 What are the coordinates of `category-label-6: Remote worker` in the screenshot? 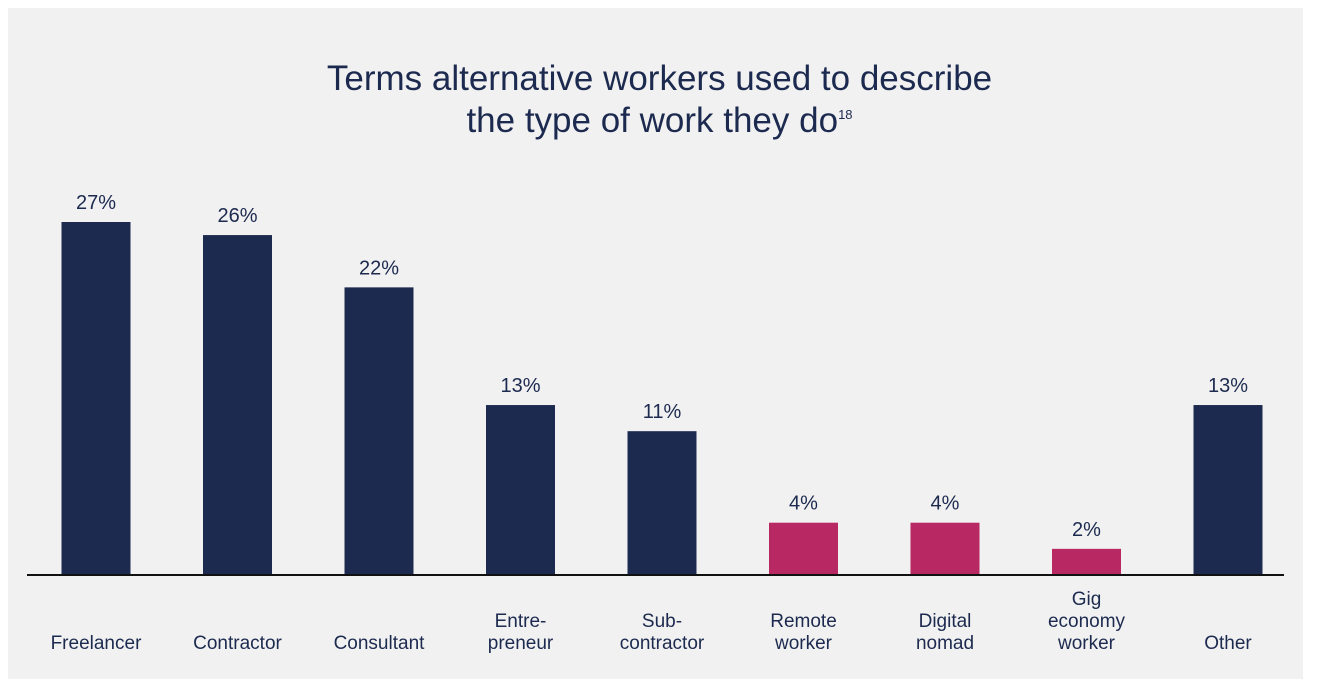 It's located at (803, 632).